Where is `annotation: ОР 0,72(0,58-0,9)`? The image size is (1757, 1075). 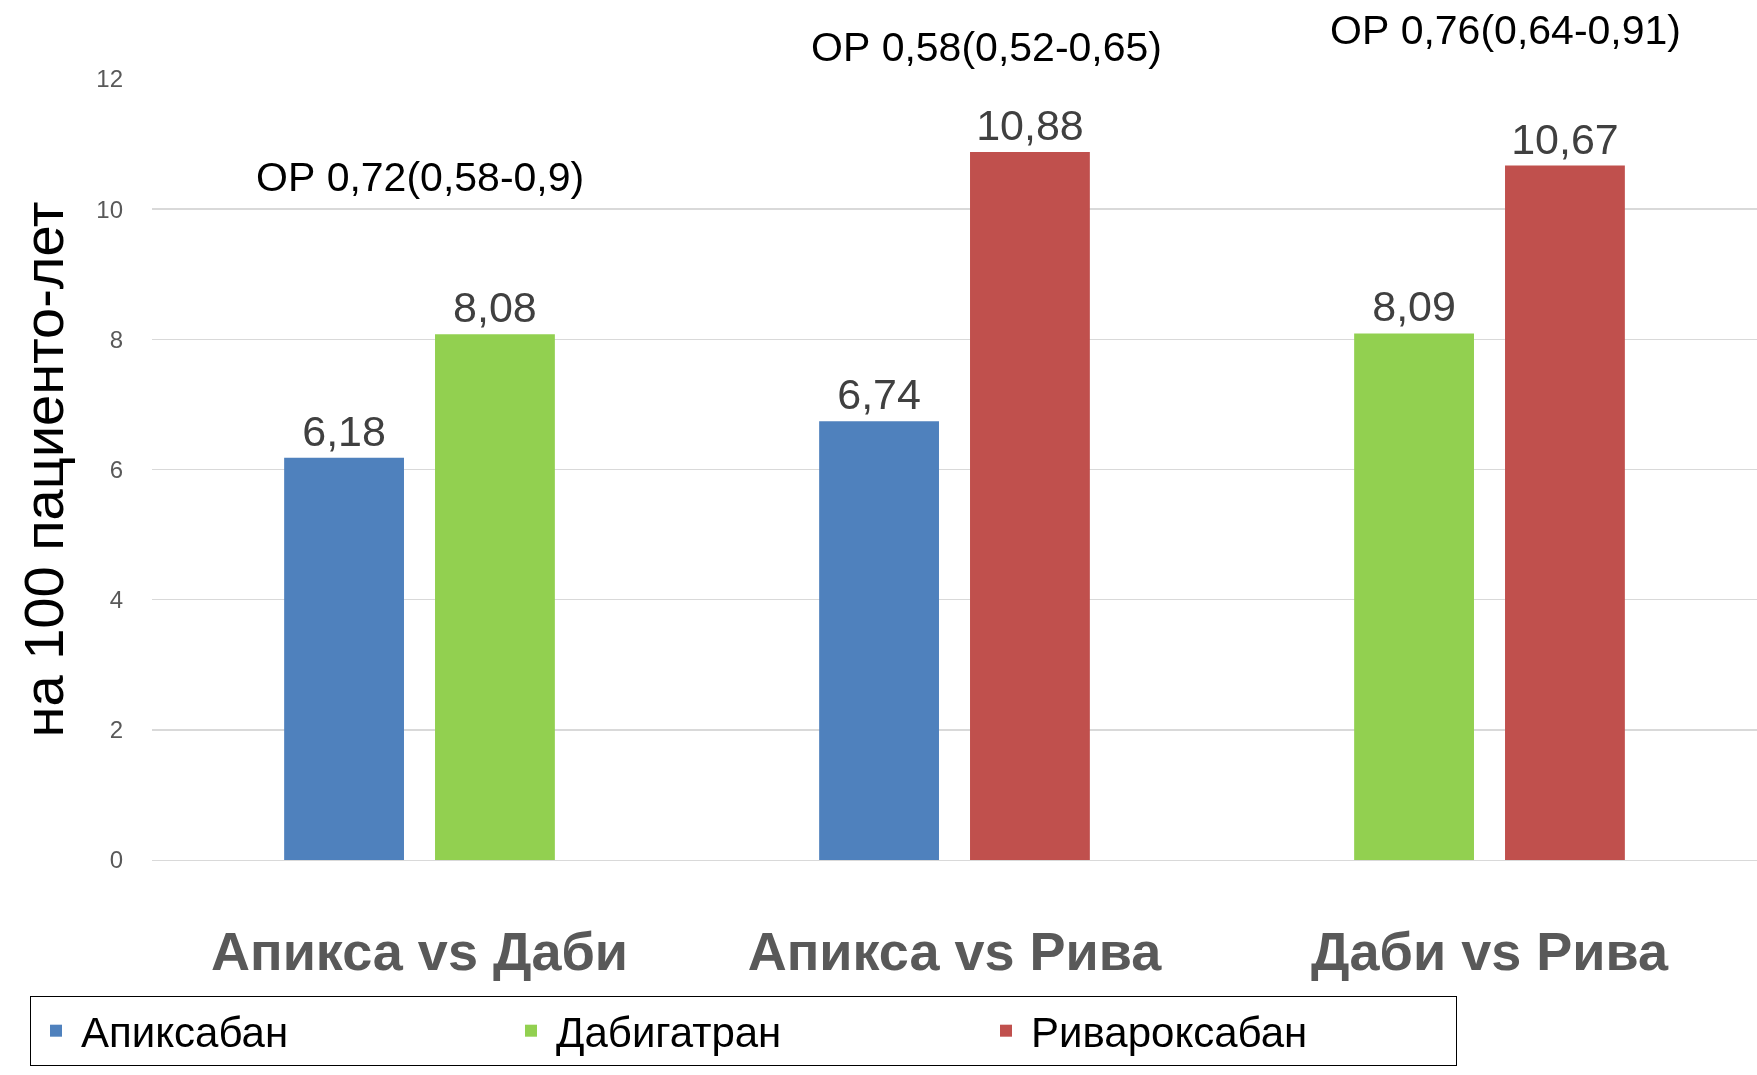 annotation: ОР 0,72(0,58-0,9) is located at coordinates (420, 177).